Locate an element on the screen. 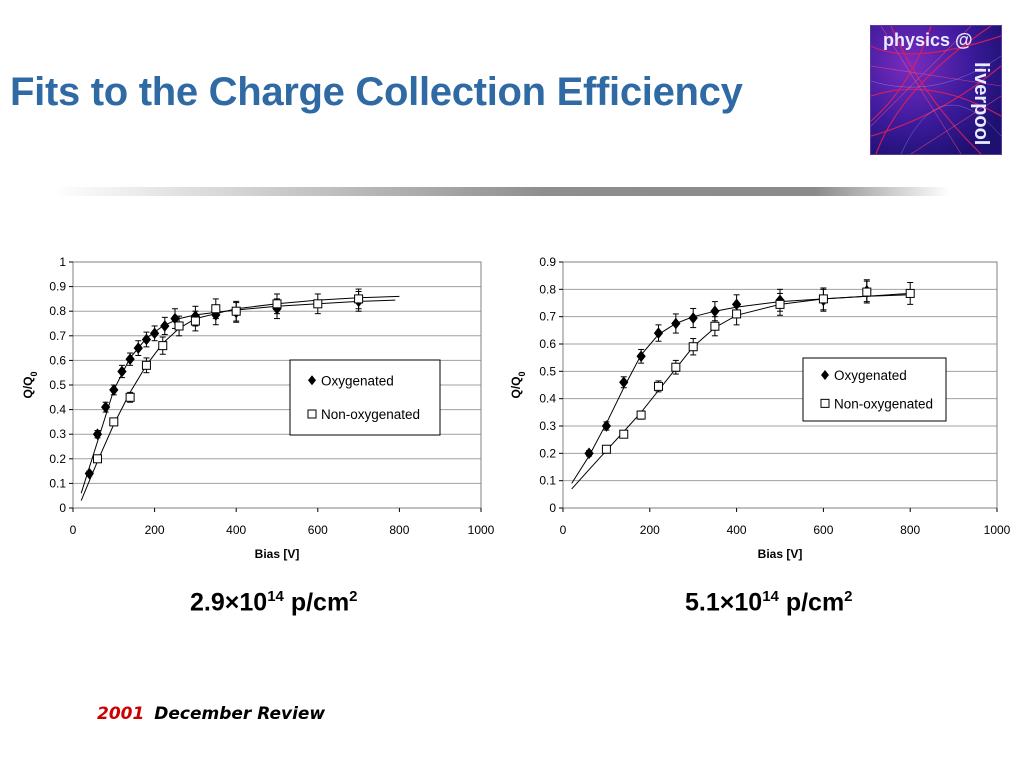  fluence-caption-left: 2.9×1014 p/cm2 is located at coordinates (274, 602).